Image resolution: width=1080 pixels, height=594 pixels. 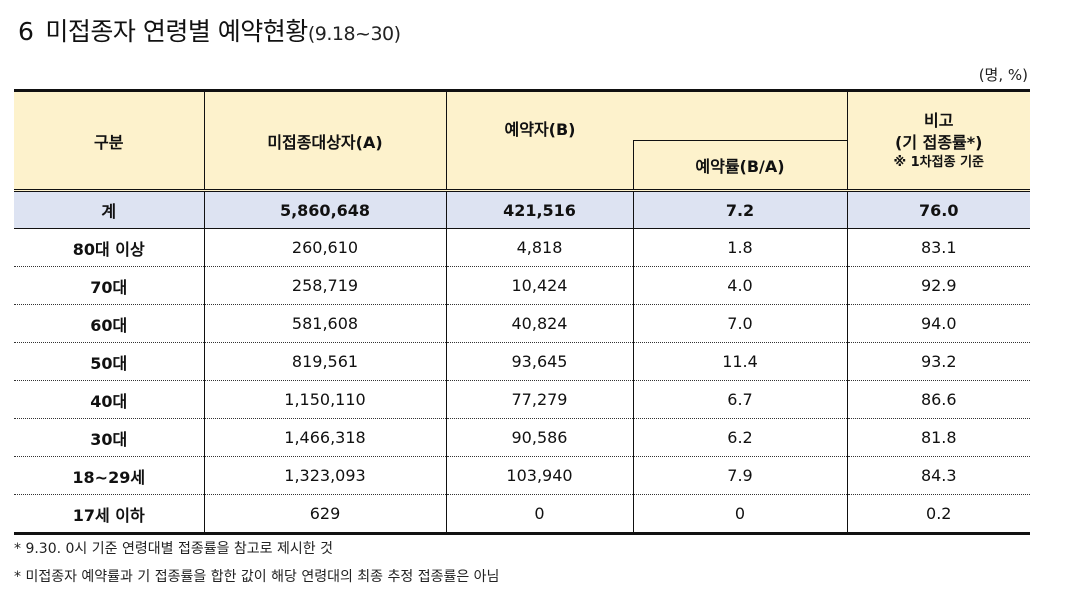 What do you see at coordinates (739, 399) in the screenshot?
I see `row-rate: 6.7` at bounding box center [739, 399].